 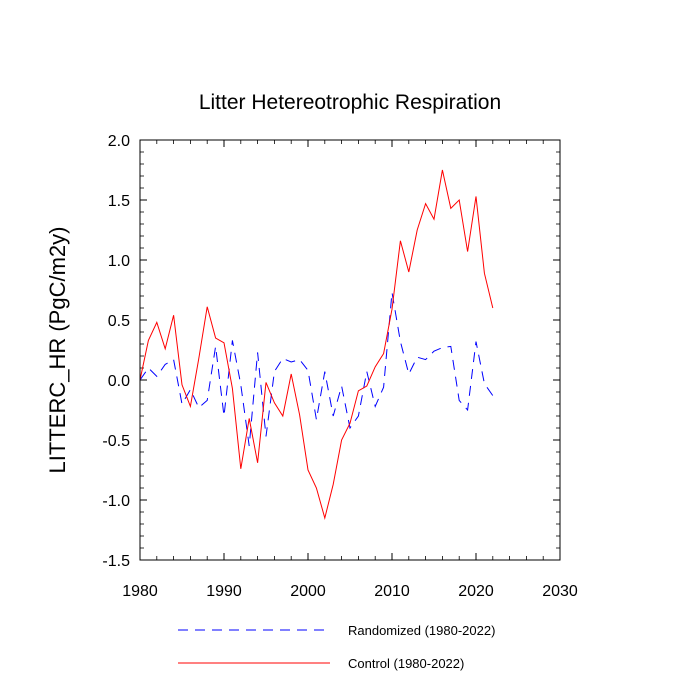 I want to click on y-tick-label: 2.0, so click(x=119, y=141).